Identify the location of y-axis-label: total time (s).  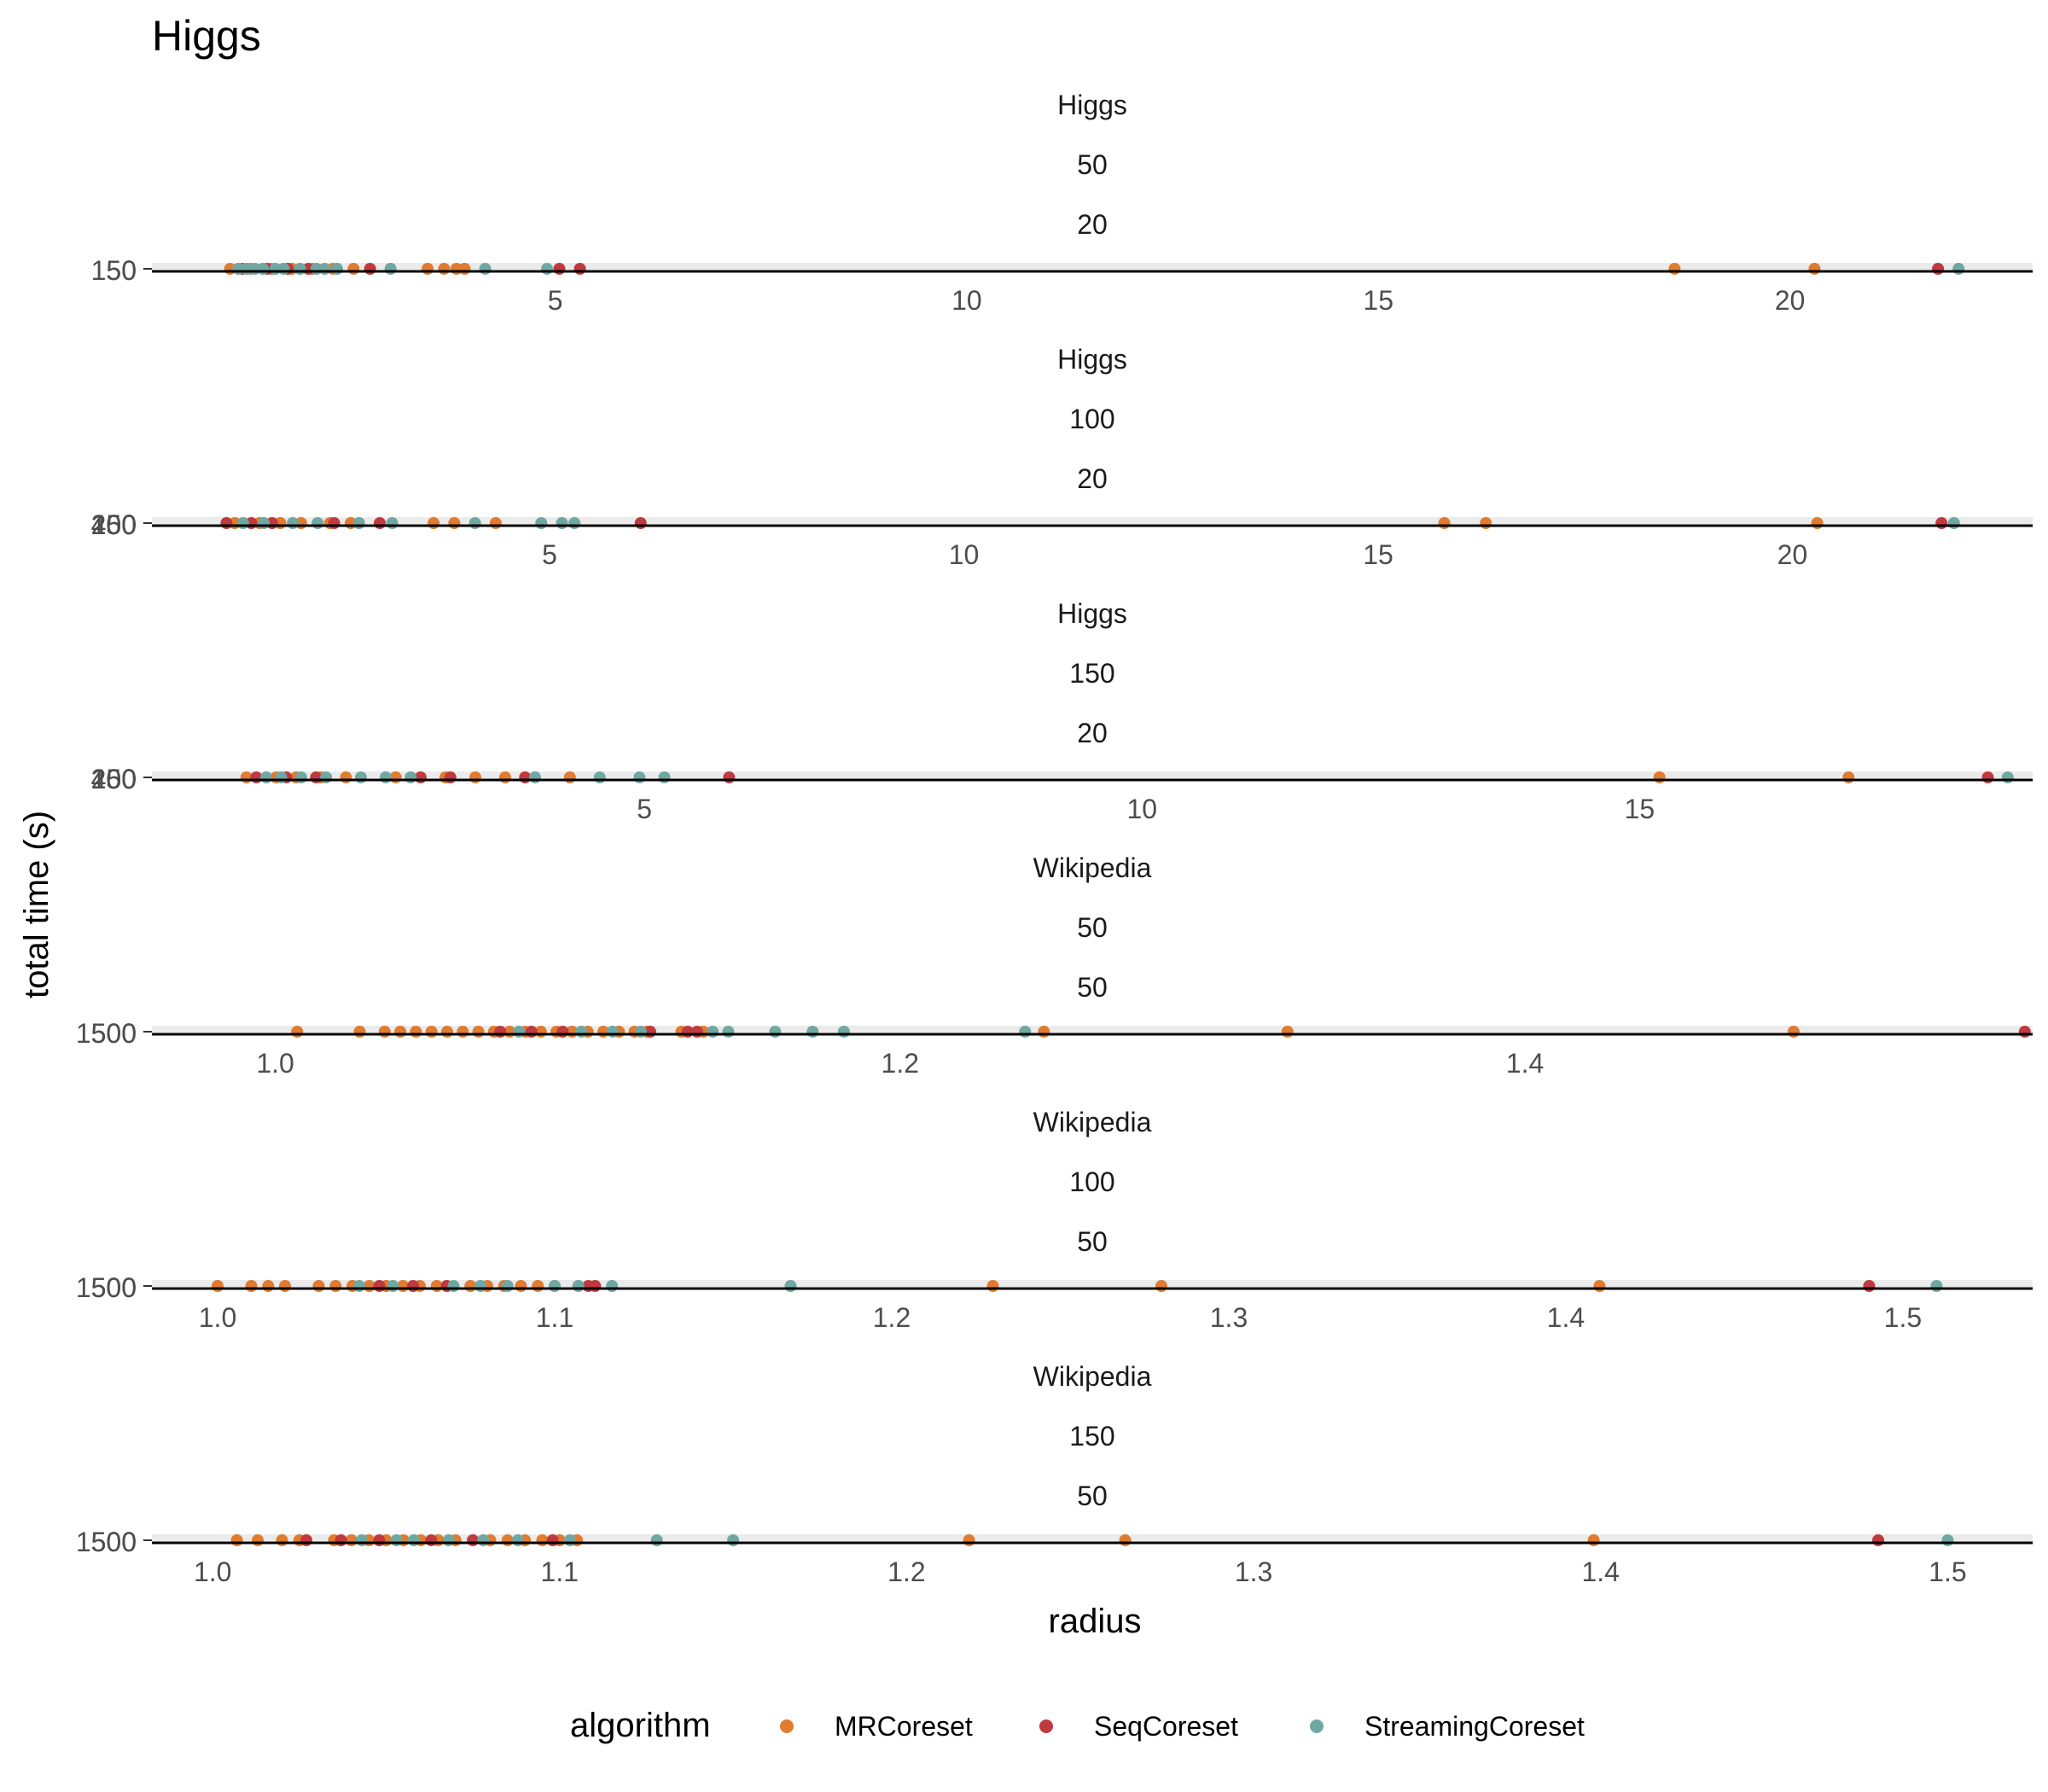
(36, 905).